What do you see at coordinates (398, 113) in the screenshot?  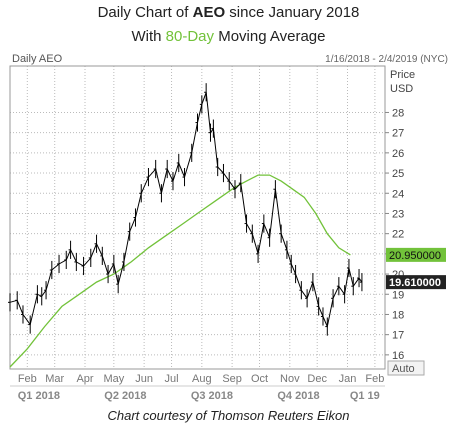 I see `y-tick-label: 28` at bounding box center [398, 113].